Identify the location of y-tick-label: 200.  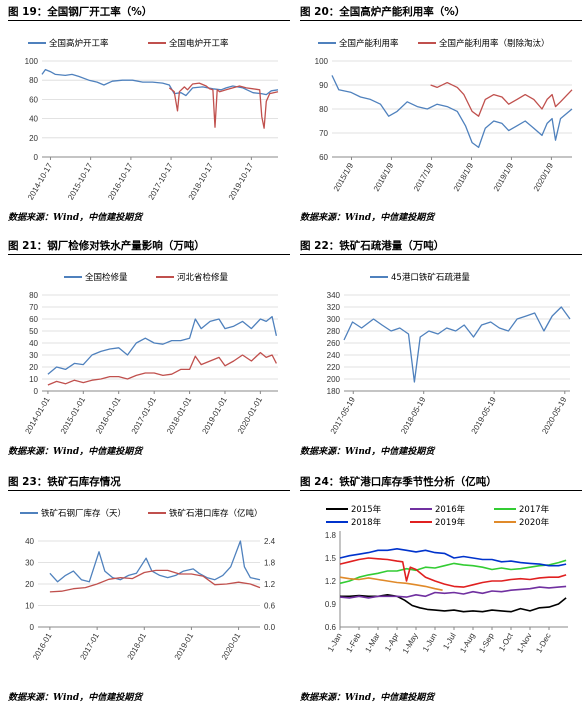
(334, 379).